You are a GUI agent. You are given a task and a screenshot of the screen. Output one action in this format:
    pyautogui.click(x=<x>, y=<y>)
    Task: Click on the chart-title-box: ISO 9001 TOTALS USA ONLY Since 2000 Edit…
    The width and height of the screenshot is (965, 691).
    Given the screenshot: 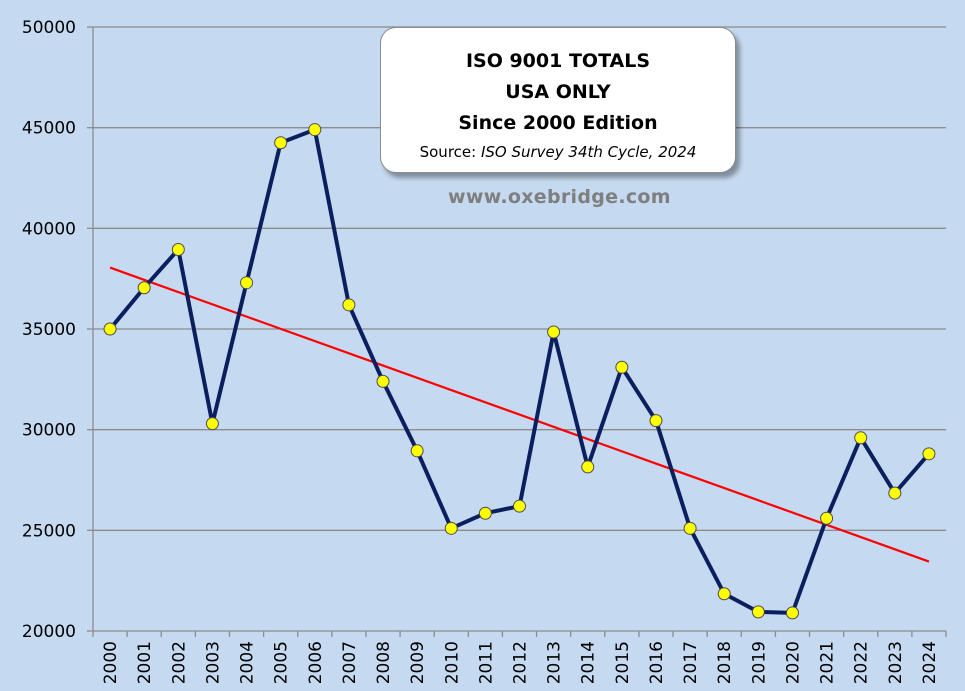 What is the action you would take?
    pyautogui.click(x=558, y=100)
    